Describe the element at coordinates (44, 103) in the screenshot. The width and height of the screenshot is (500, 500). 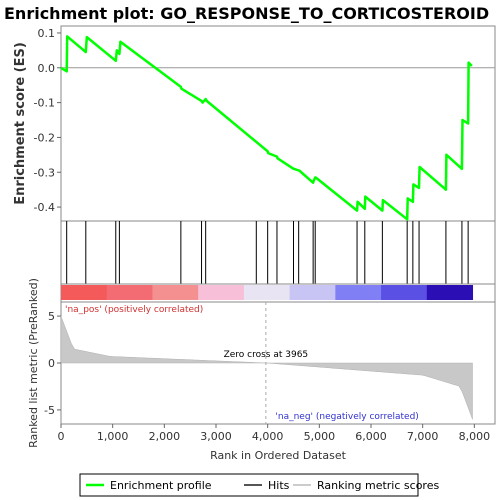
I see `es-ytick-label: -0.1` at that location.